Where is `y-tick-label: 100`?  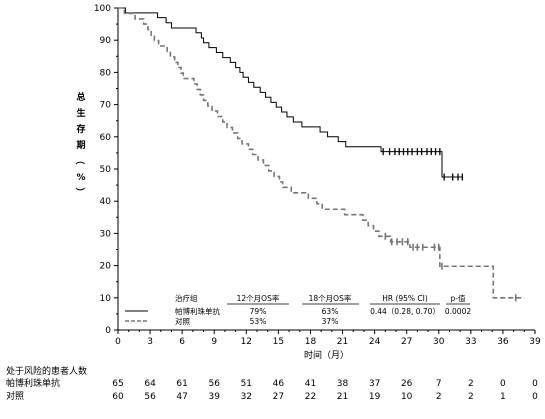
y-tick-label: 100 is located at coordinates (102, 9).